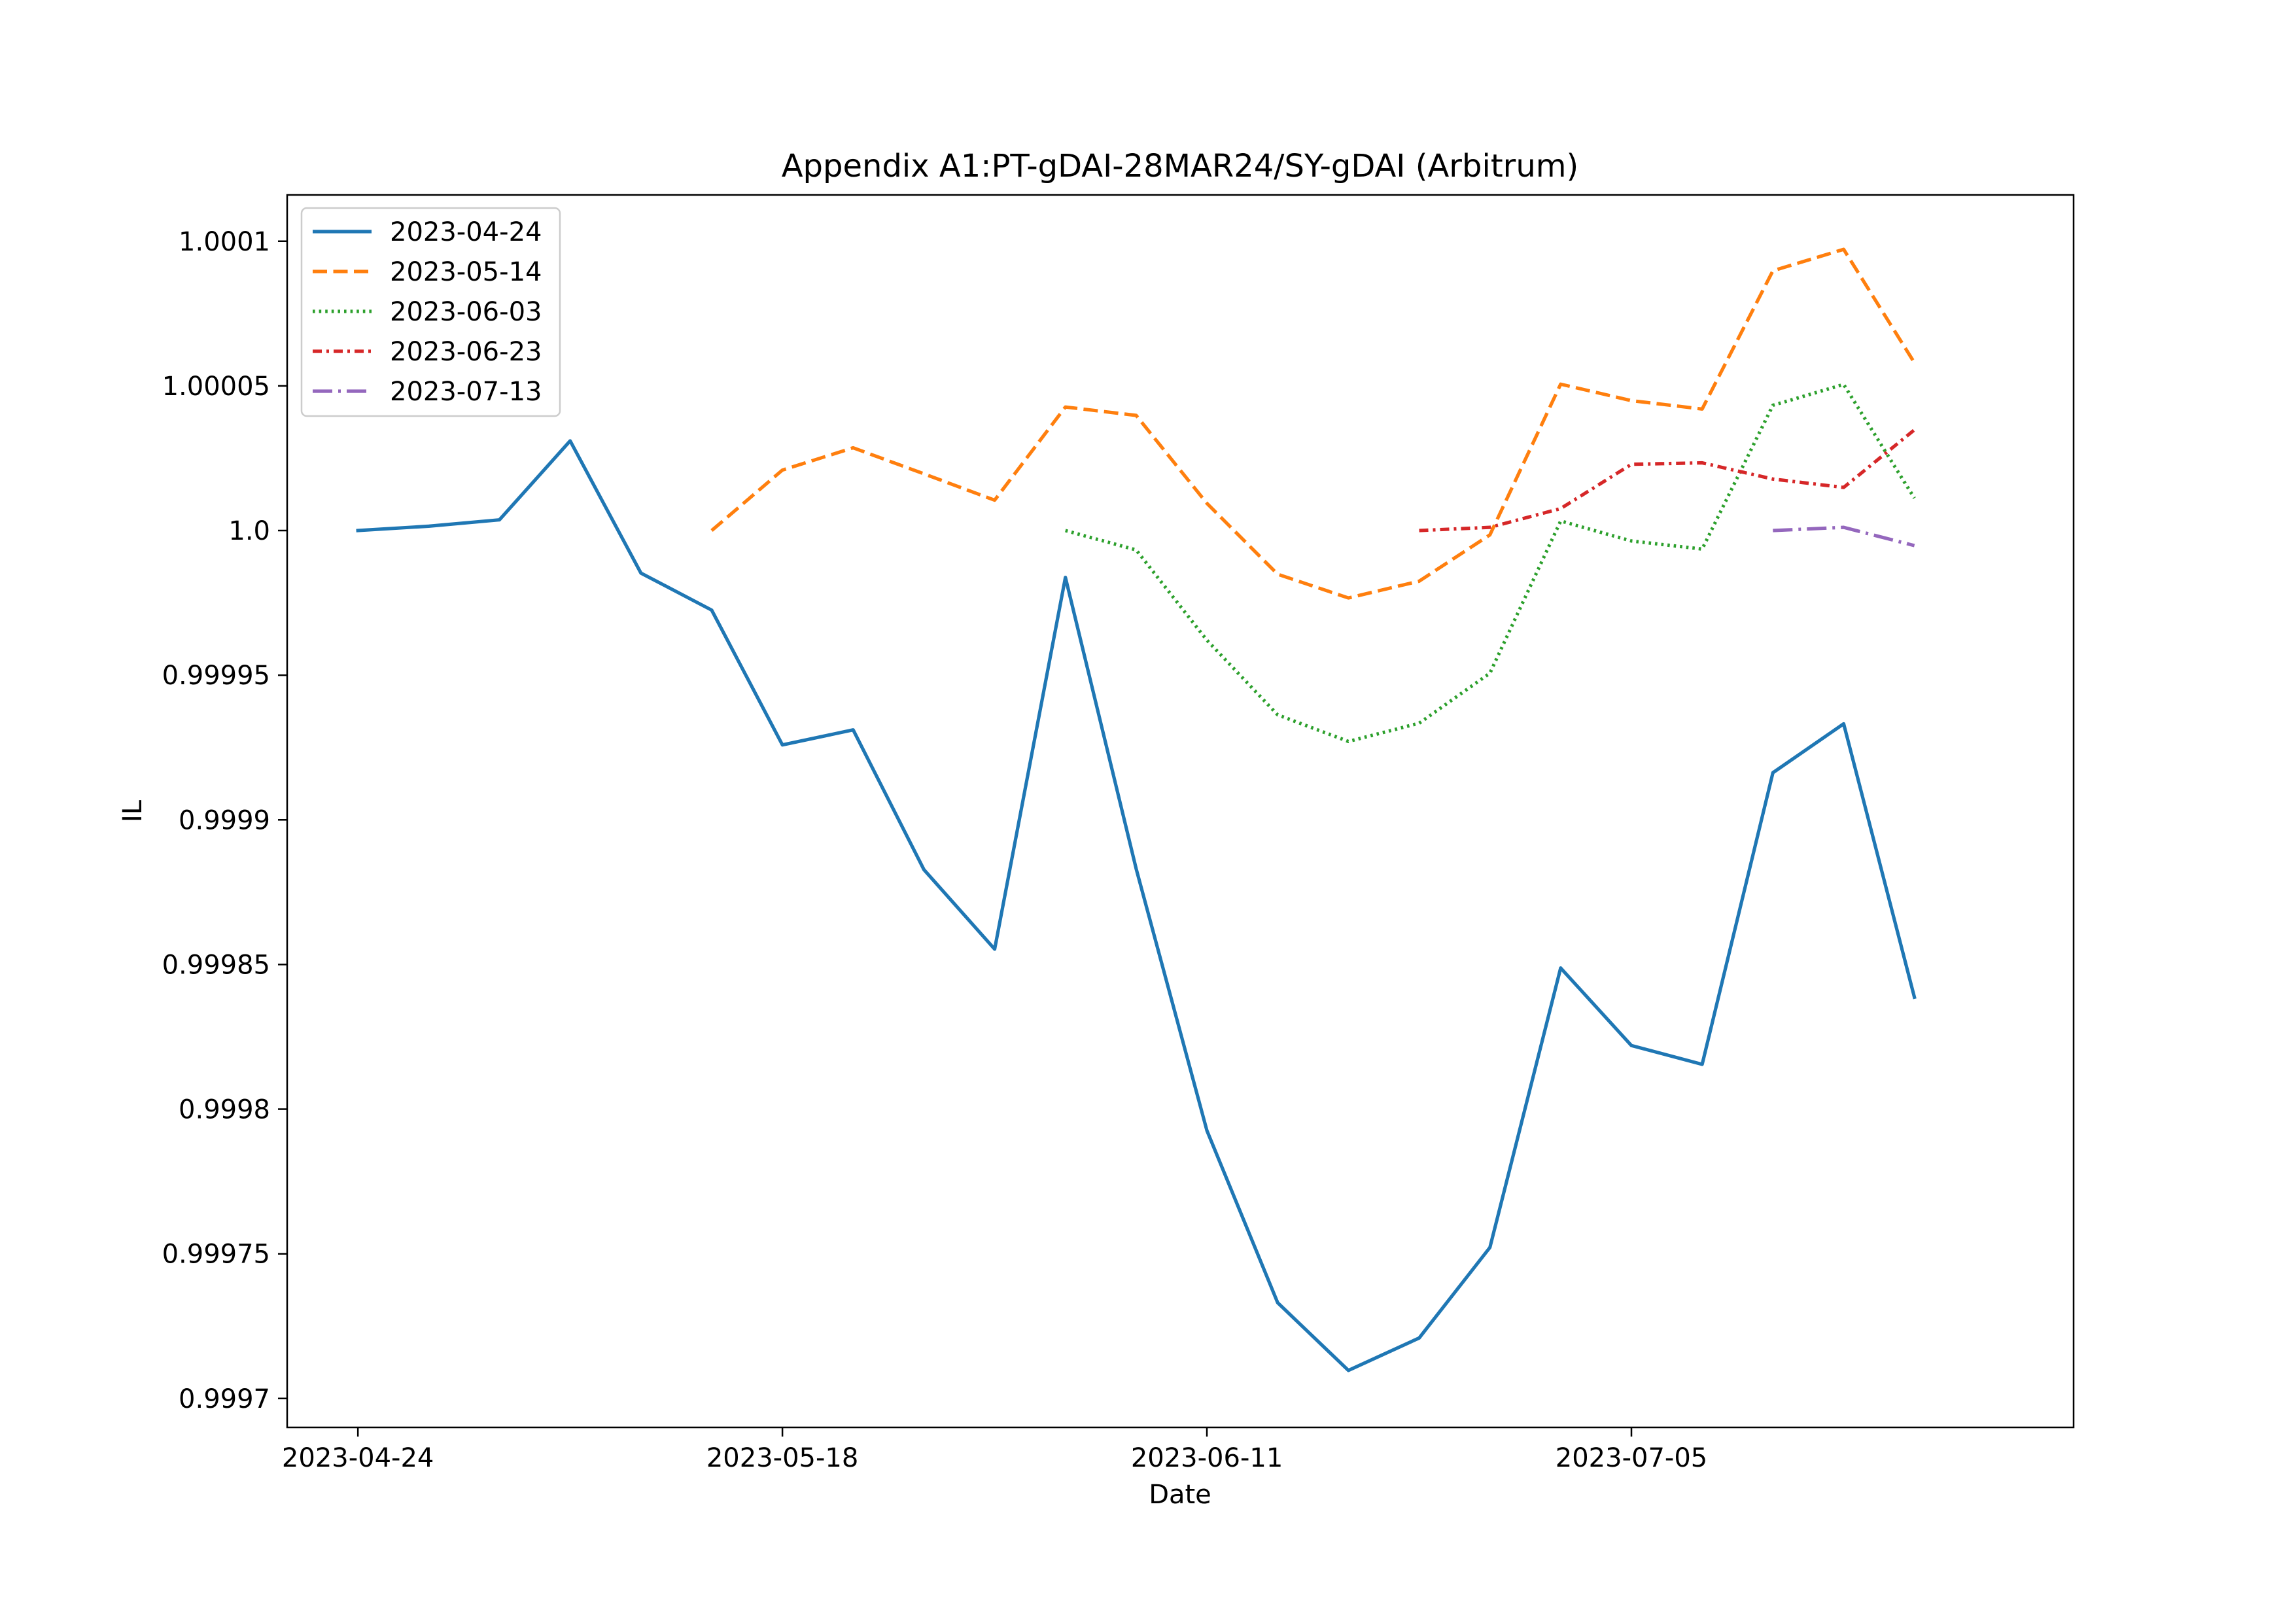  What do you see at coordinates (216, 965) in the screenshot?
I see `y-tick-label: 0.99985` at bounding box center [216, 965].